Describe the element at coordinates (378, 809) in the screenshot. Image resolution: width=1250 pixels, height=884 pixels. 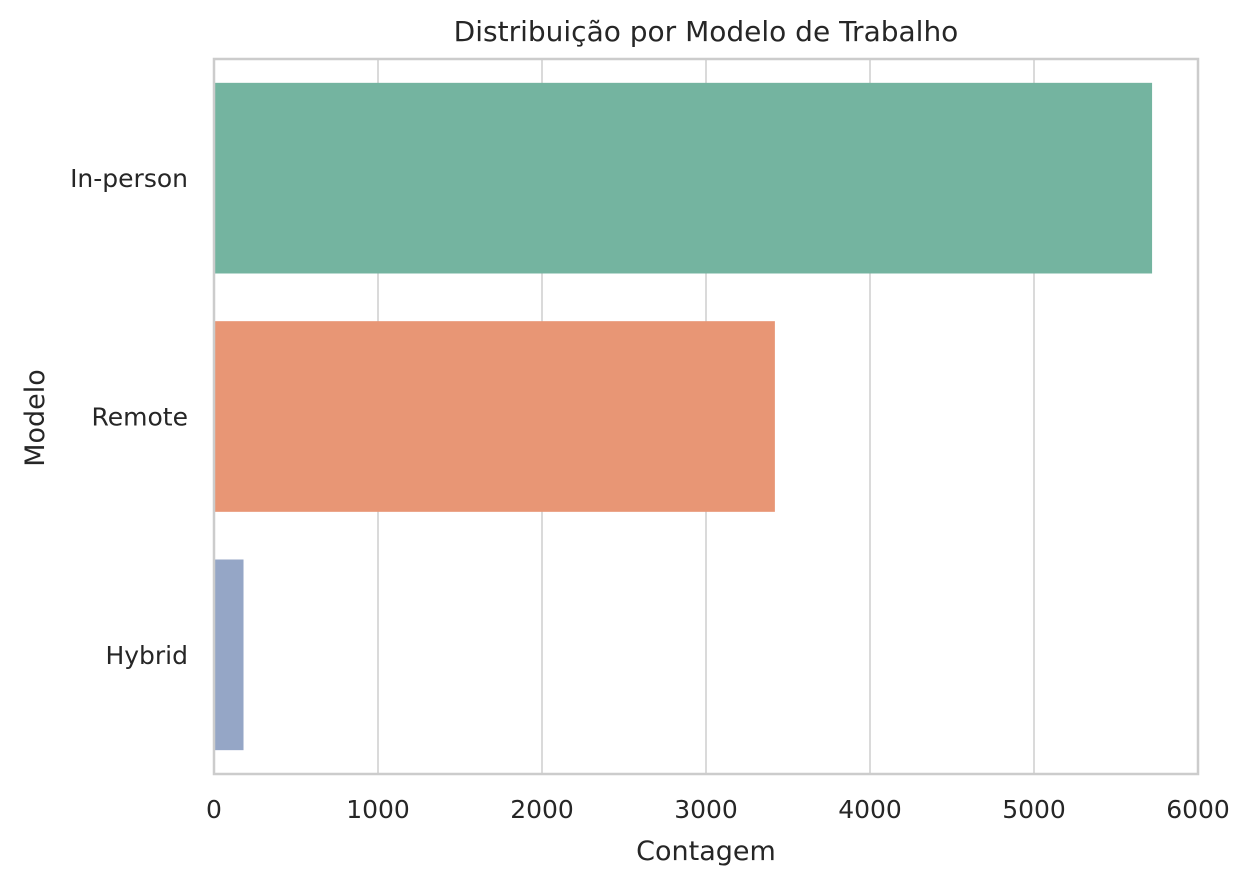
I see `x-tick-label: 1000` at that location.